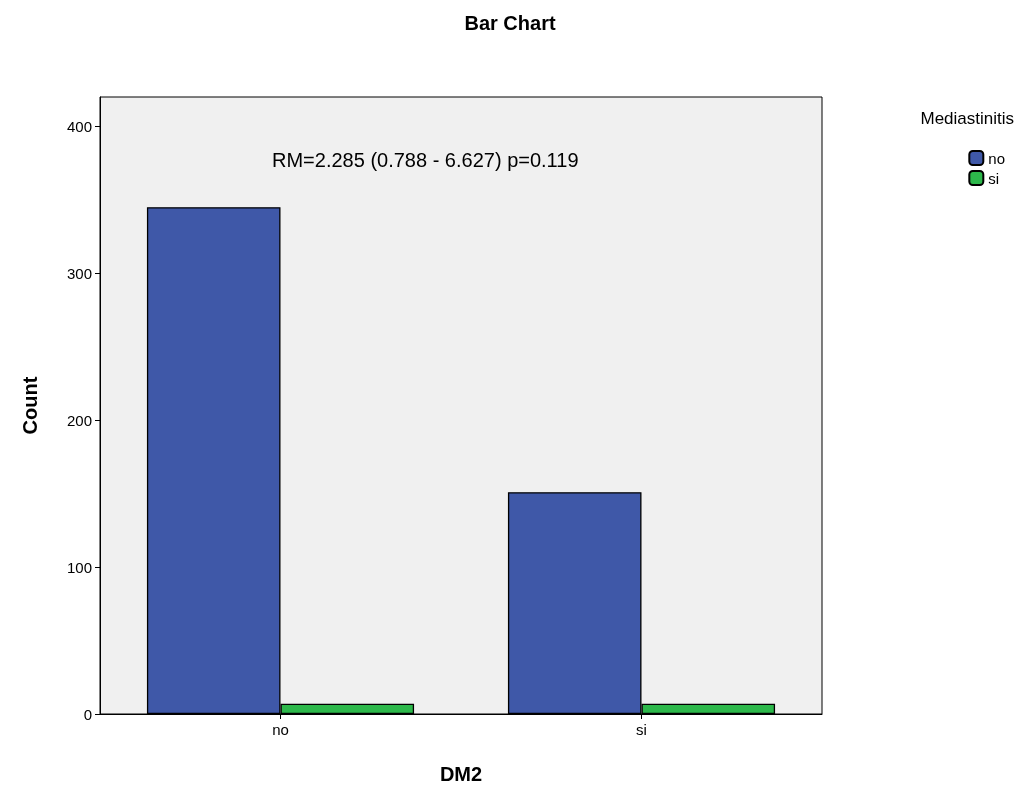 This screenshot has width=1020, height=799. What do you see at coordinates (510, 23) in the screenshot?
I see `chart-title: Bar Chart` at bounding box center [510, 23].